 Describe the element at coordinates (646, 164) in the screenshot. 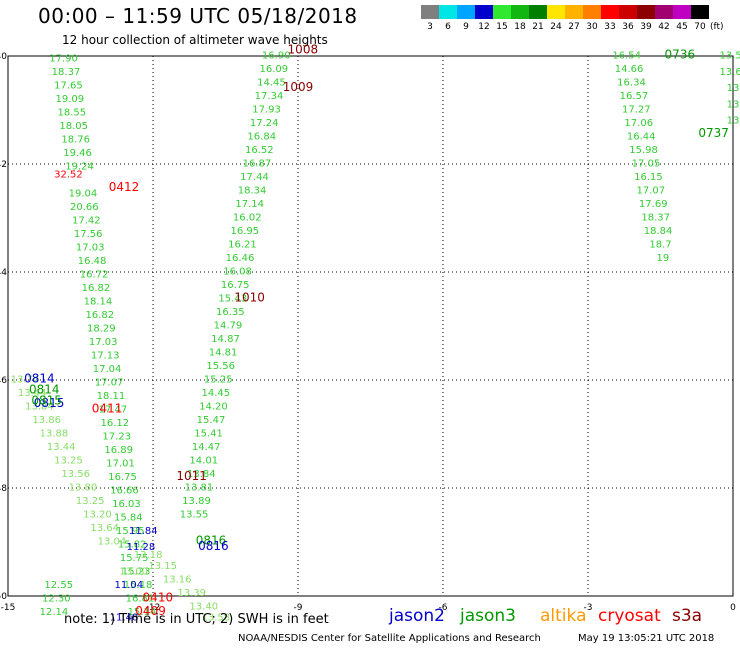

I see `swh-value: 17.05` at that location.